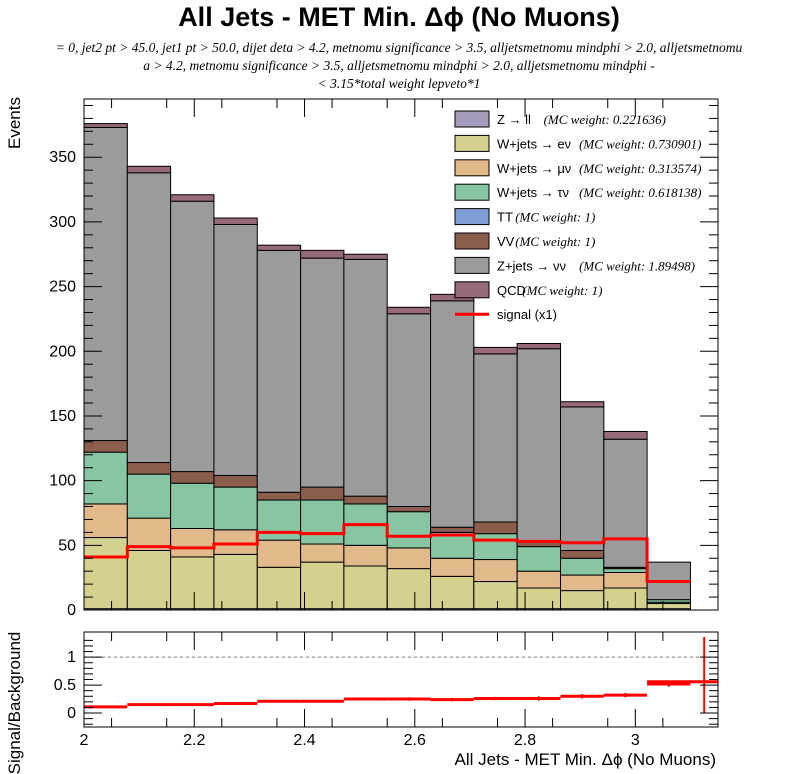 This screenshot has width=798, height=774. Describe the element at coordinates (585, 759) in the screenshot. I see `x-axis-label: All Jets - MET Min. Δϕ (No Muons)` at that location.